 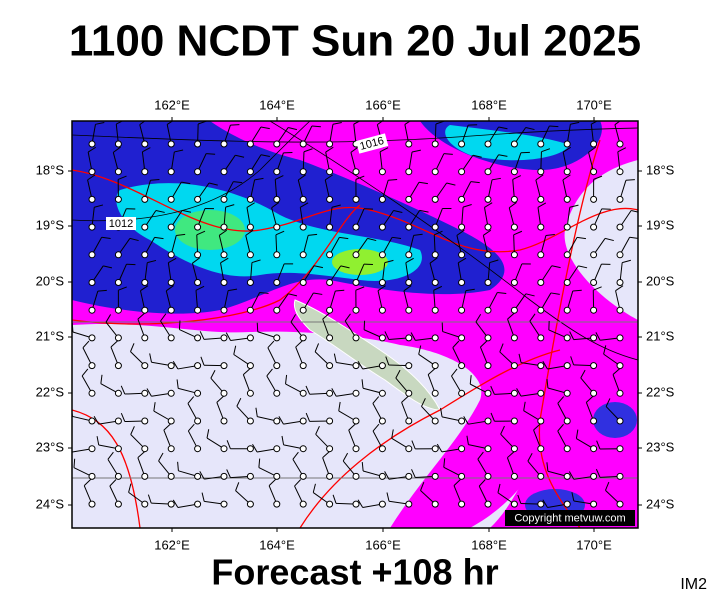 What do you see at coordinates (693, 584) in the screenshot?
I see `image-id: IM2` at bounding box center [693, 584].